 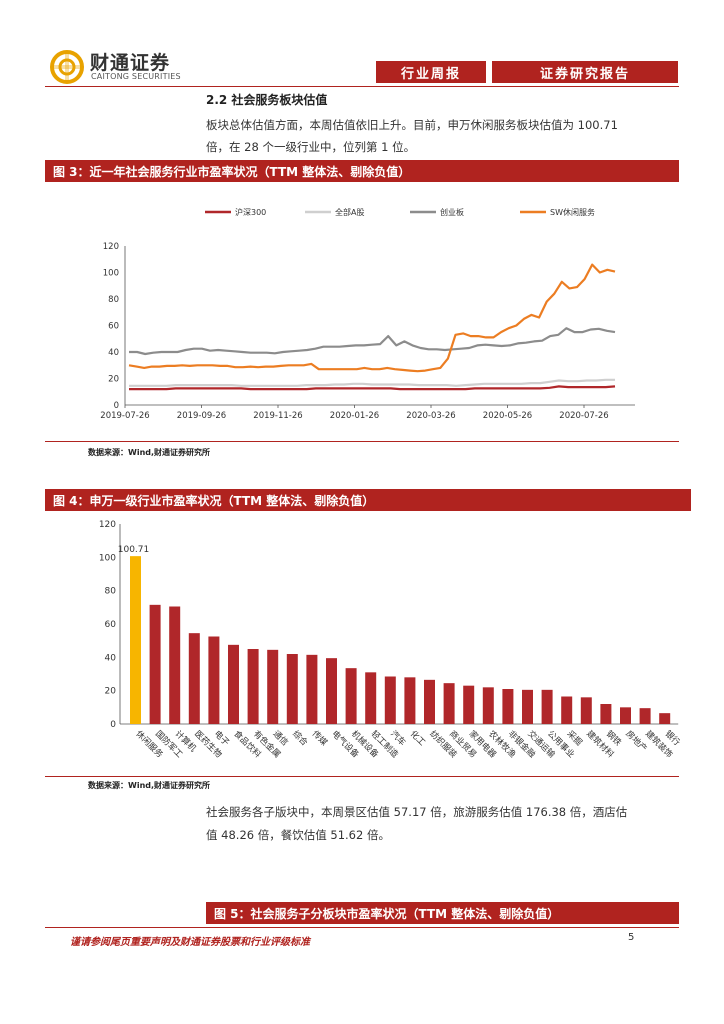 I want to click on category-label: 房地产, so click(x=636, y=741).